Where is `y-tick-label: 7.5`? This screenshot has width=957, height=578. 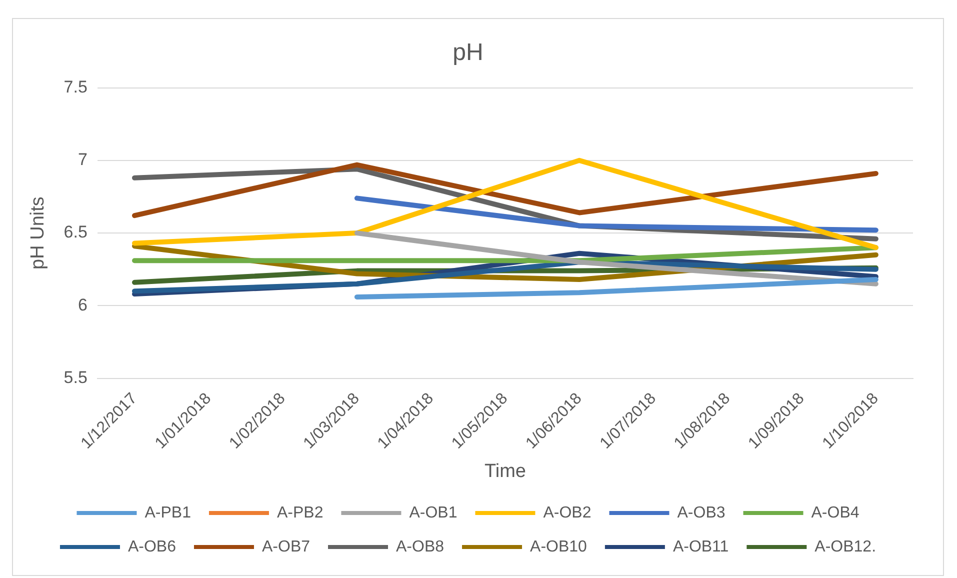 y-tick-label: 7.5 is located at coordinates (76, 86).